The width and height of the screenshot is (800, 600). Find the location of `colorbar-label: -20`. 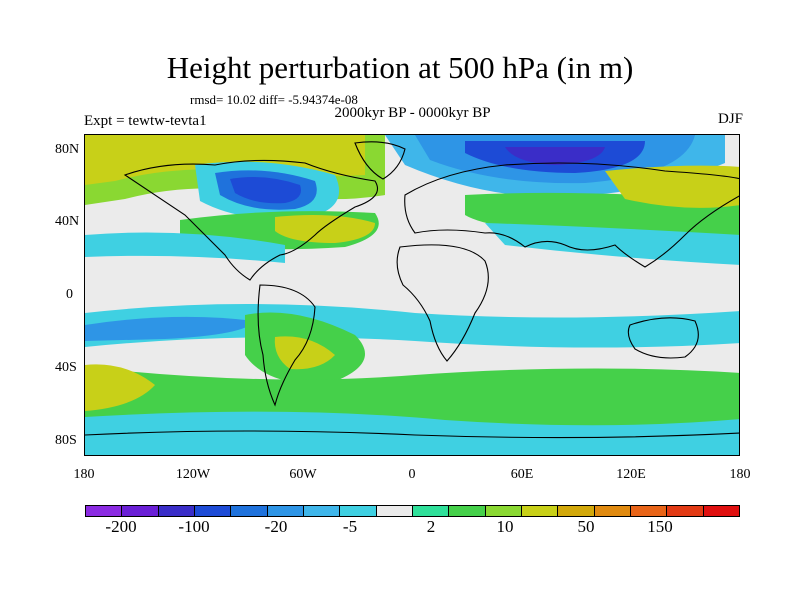

colorbar-label: -20 is located at coordinates (276, 526).